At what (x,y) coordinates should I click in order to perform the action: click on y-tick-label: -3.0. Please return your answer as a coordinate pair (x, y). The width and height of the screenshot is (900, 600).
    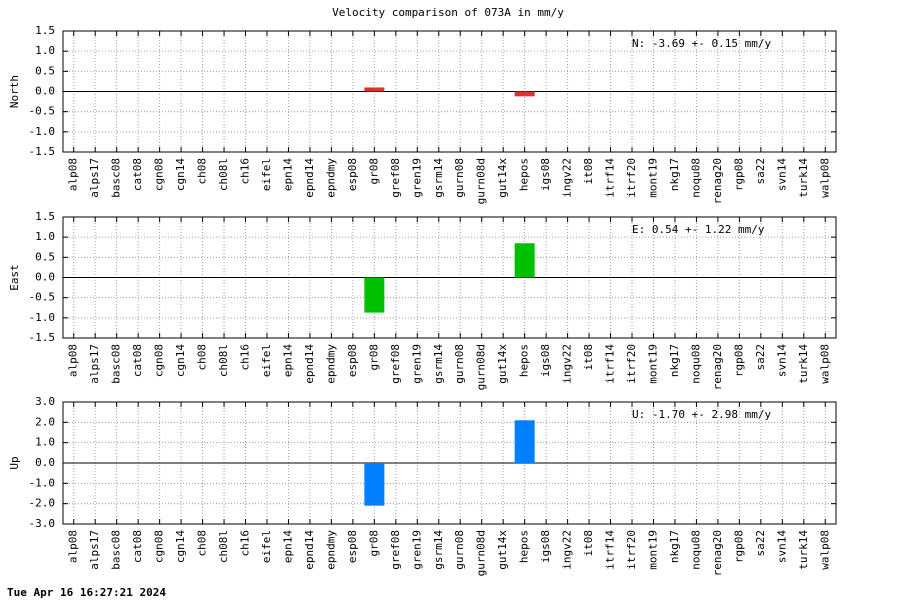
    Looking at the image, I should click on (42, 523).